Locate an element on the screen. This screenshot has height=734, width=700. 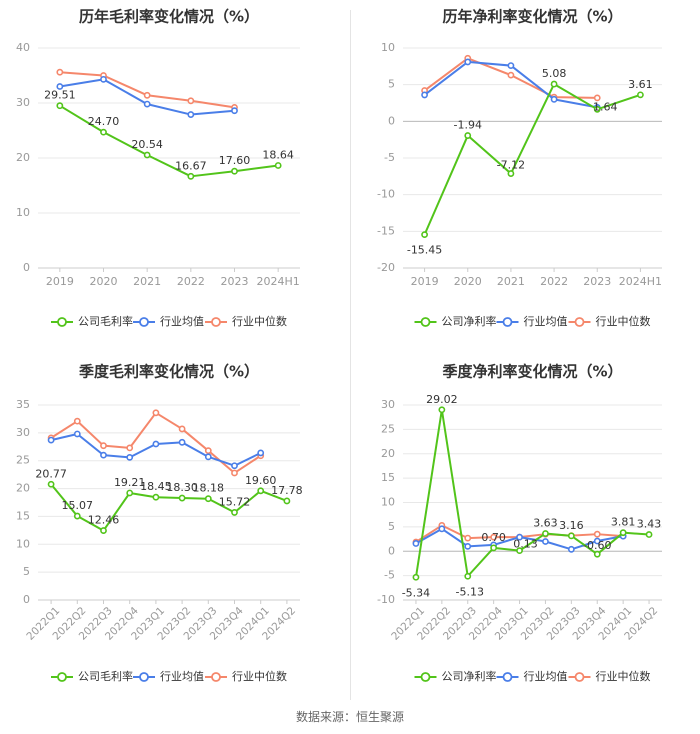
annual-net-company-line is located at coordinates (532, 159).